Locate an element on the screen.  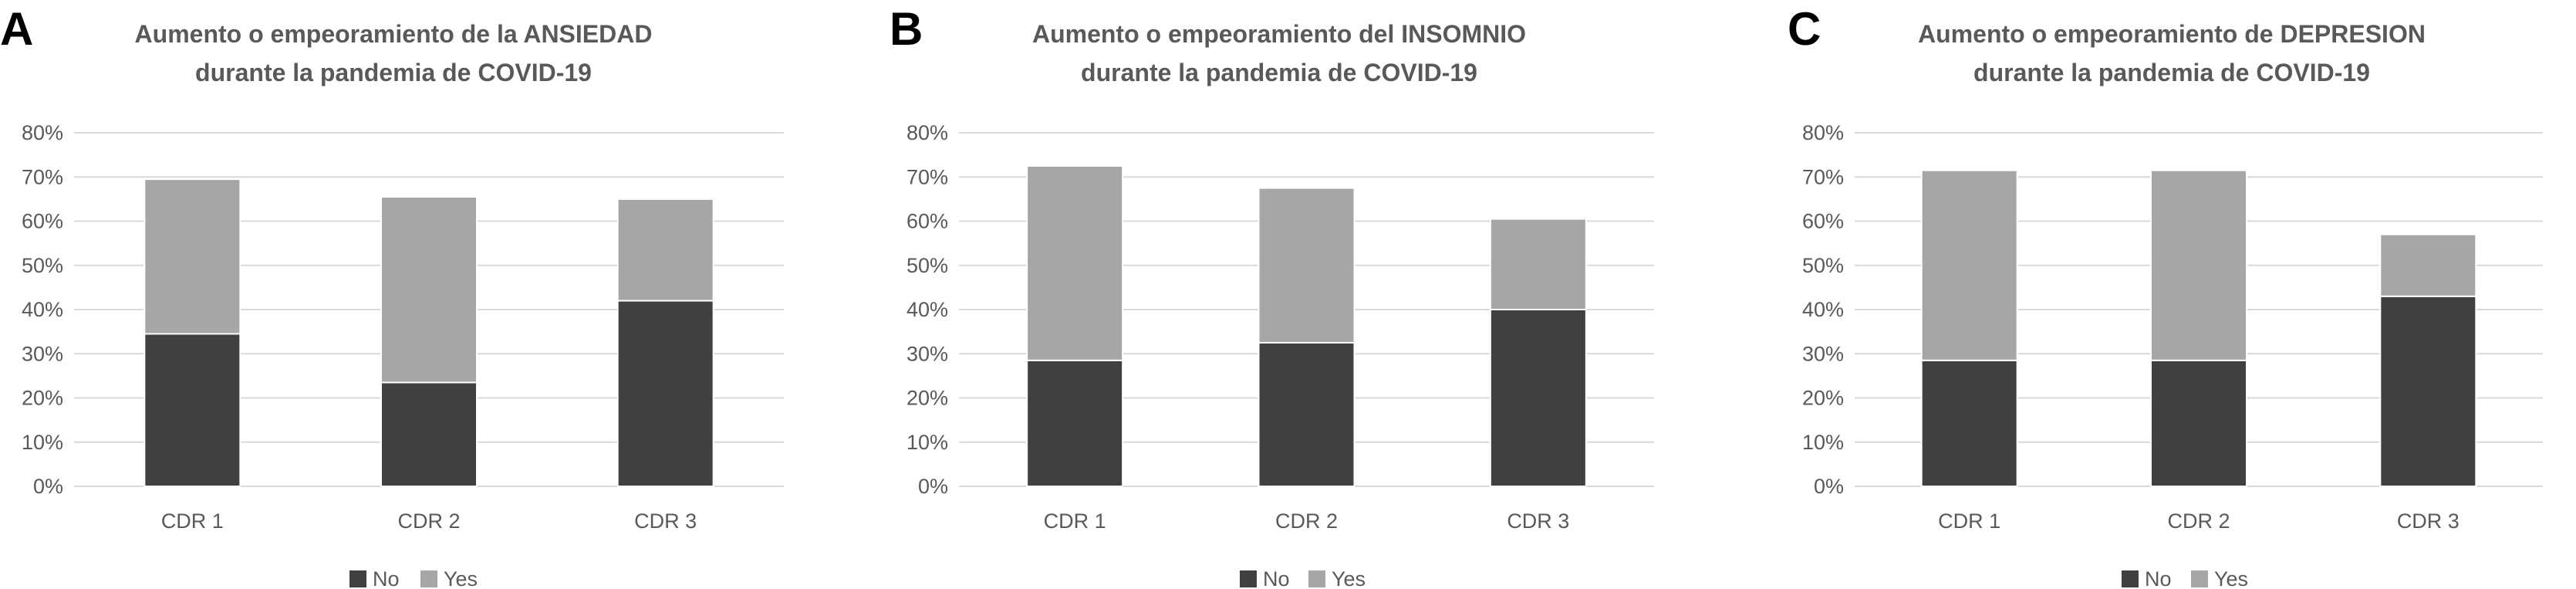
chart-title-line1: Aumento o empeoramiento del INSOMNIO is located at coordinates (1279, 34).